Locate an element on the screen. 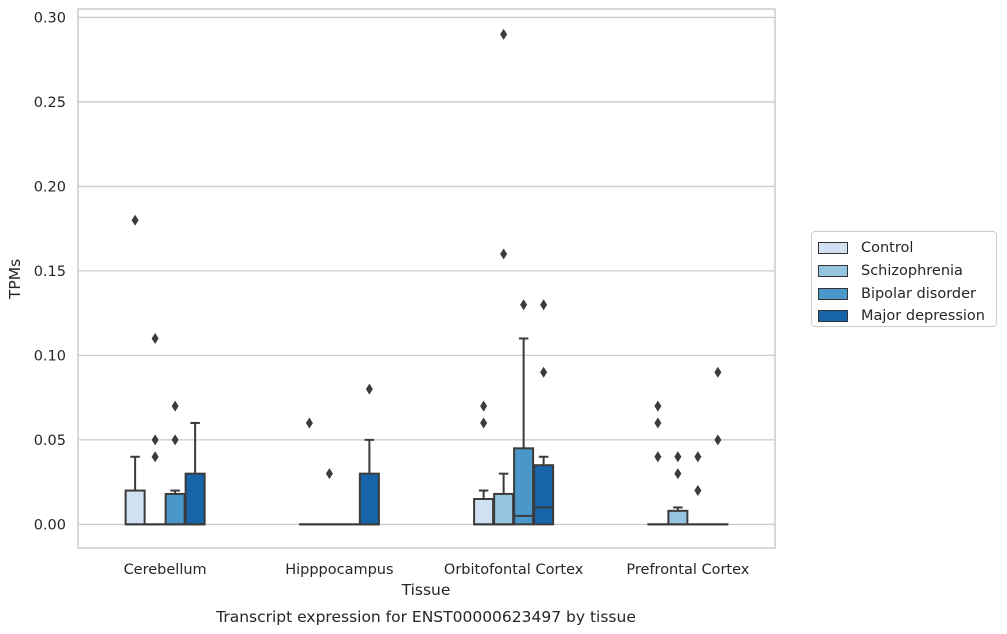  x-tick-label: Orbitofontal Cortex is located at coordinates (514, 570).